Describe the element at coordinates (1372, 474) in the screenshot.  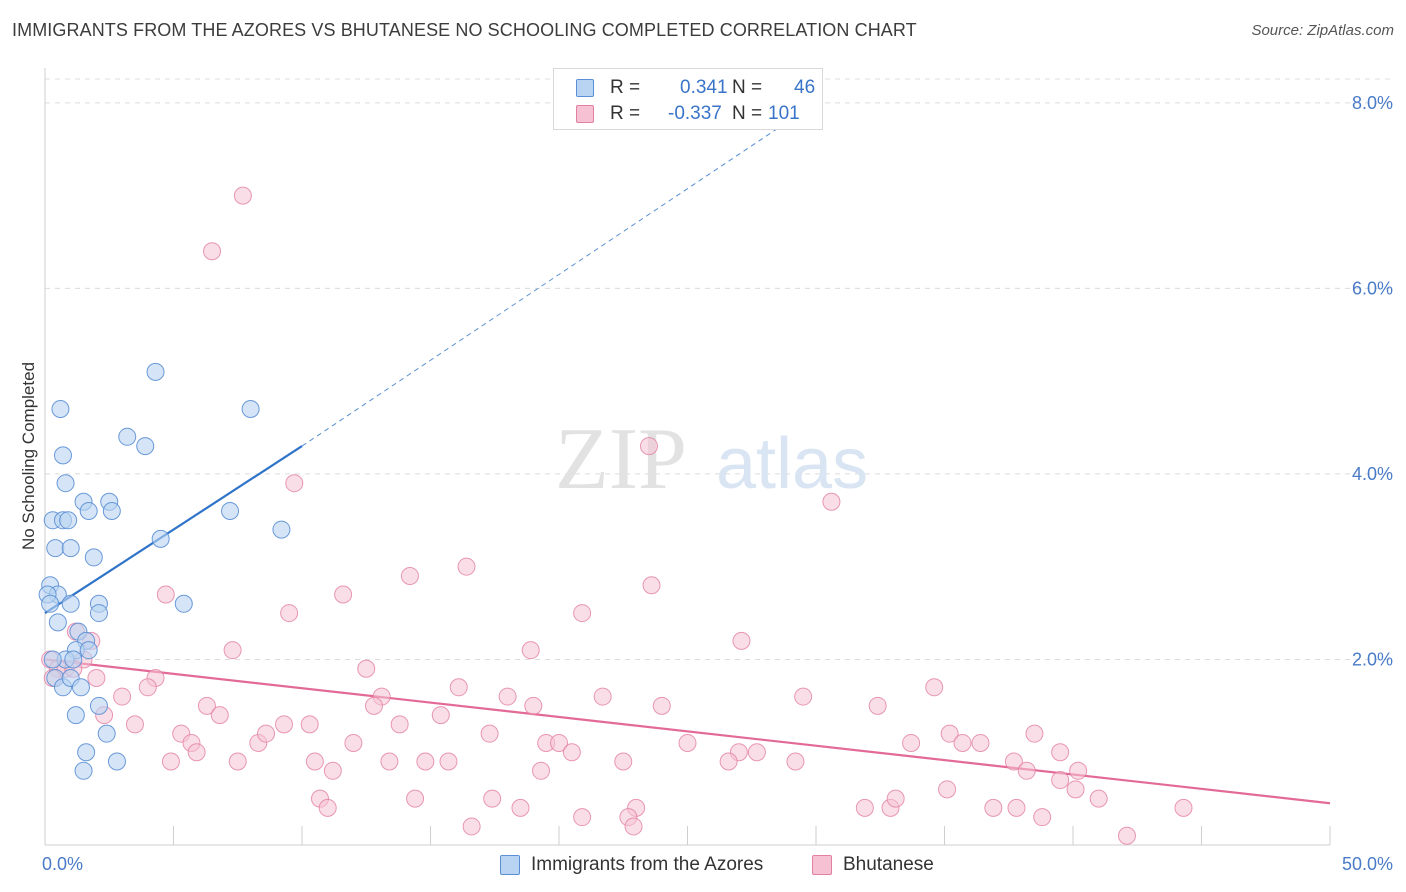
I see `y-tick-label: 4.0%` at that location.